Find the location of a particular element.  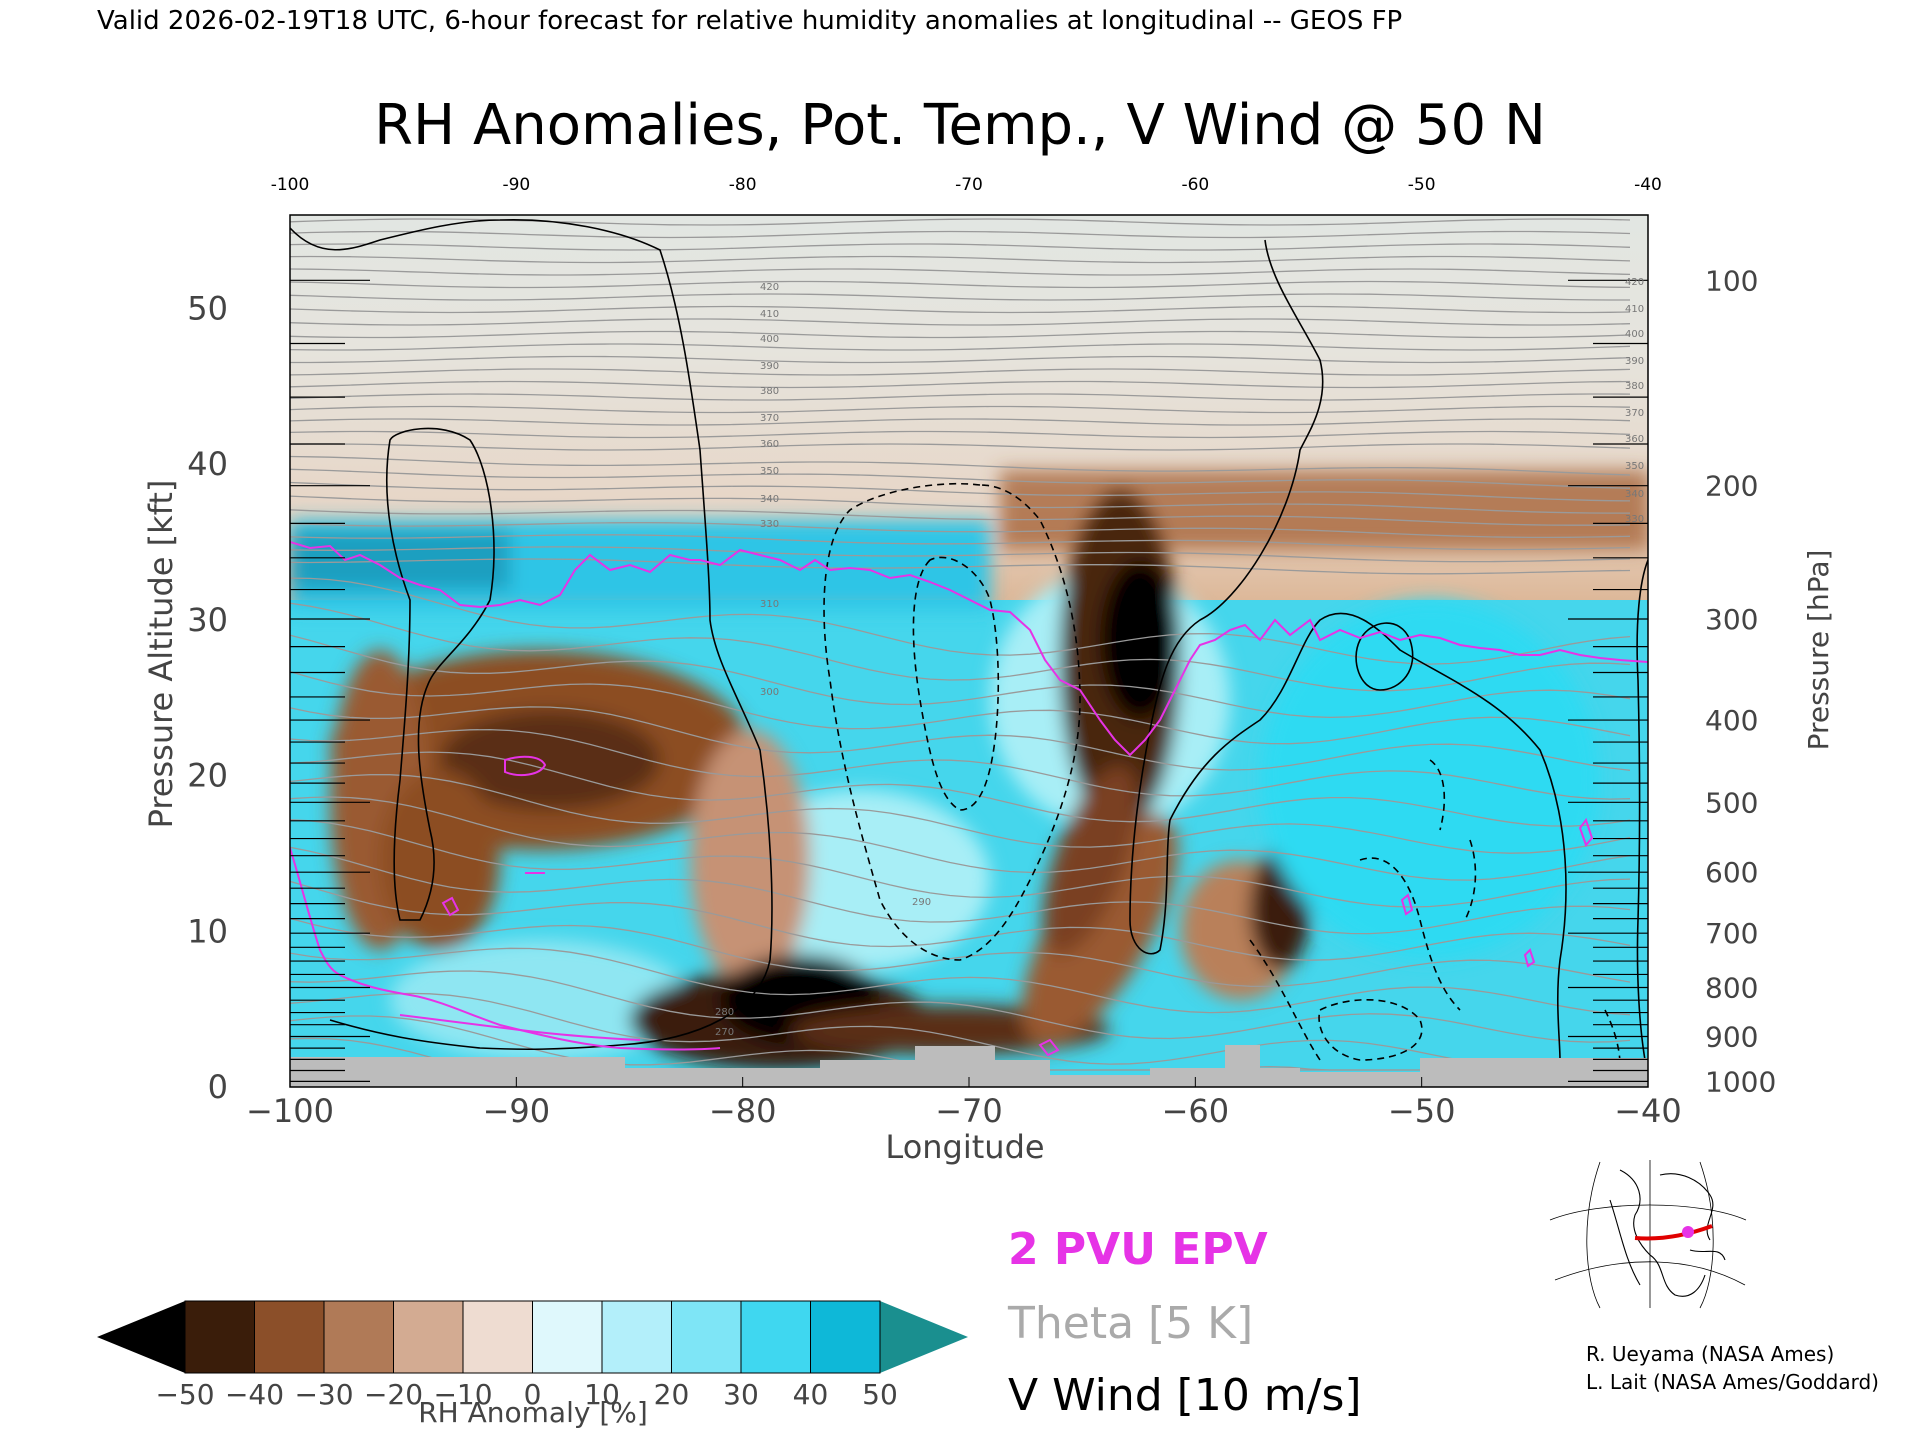

x-tick-label: −70 is located at coordinates (969, 1111).